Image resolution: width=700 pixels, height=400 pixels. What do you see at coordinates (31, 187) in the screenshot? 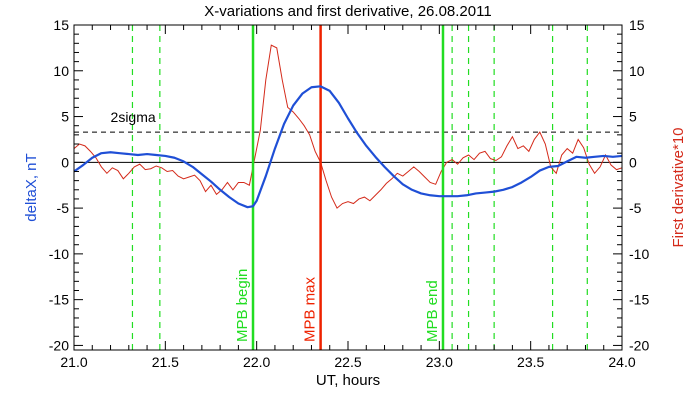
I see `y-axis-title-left: deltaX, nT` at bounding box center [31, 187].